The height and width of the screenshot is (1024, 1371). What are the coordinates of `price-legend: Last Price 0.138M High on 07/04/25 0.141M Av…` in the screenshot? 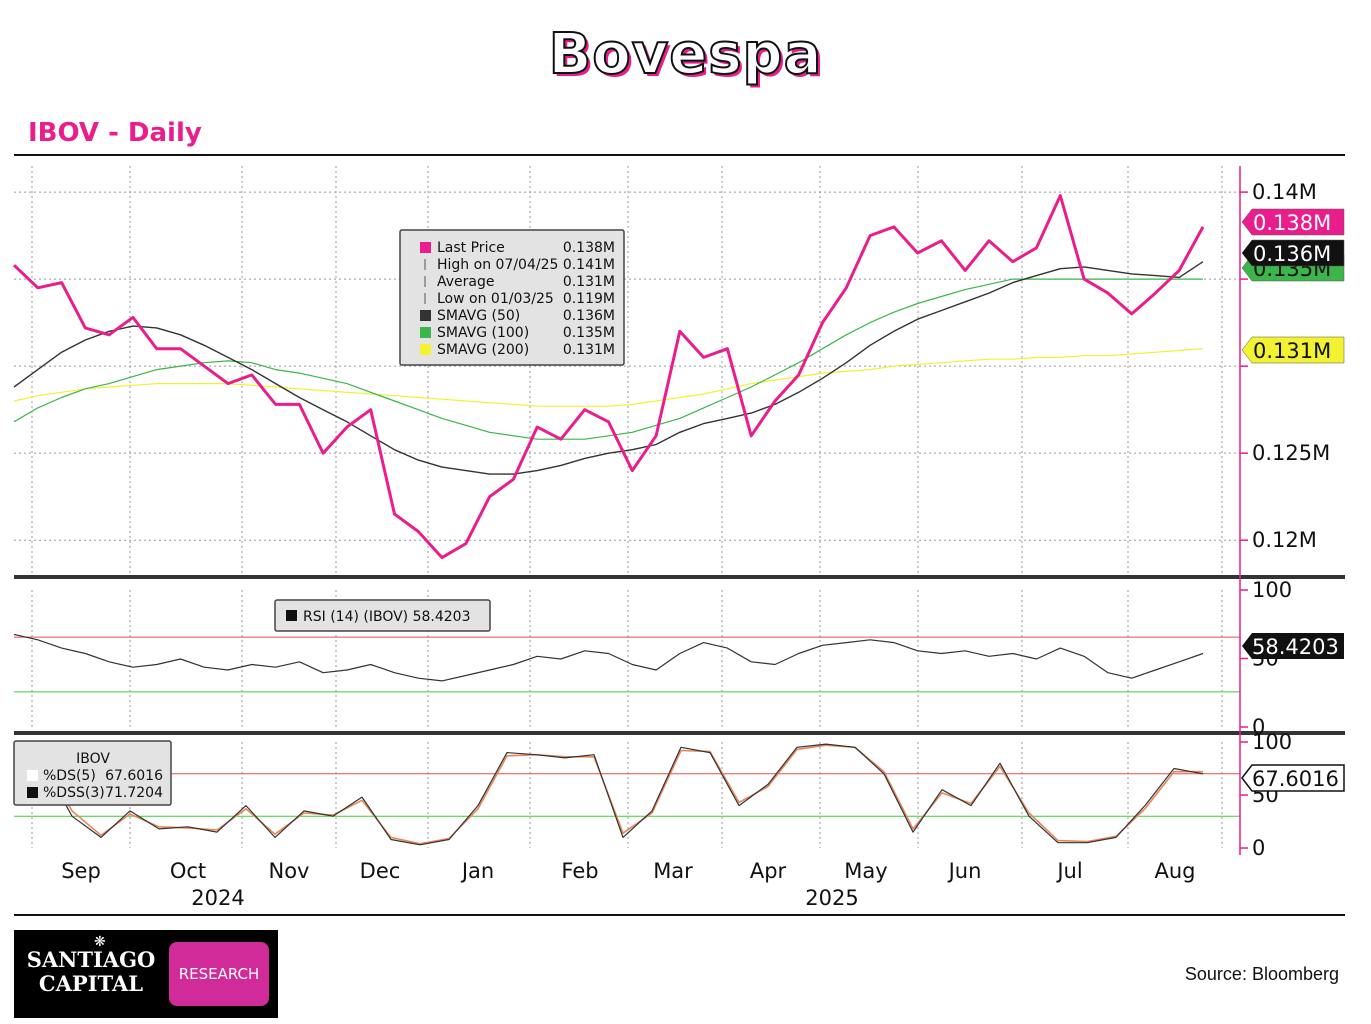 It's located at (512, 297).